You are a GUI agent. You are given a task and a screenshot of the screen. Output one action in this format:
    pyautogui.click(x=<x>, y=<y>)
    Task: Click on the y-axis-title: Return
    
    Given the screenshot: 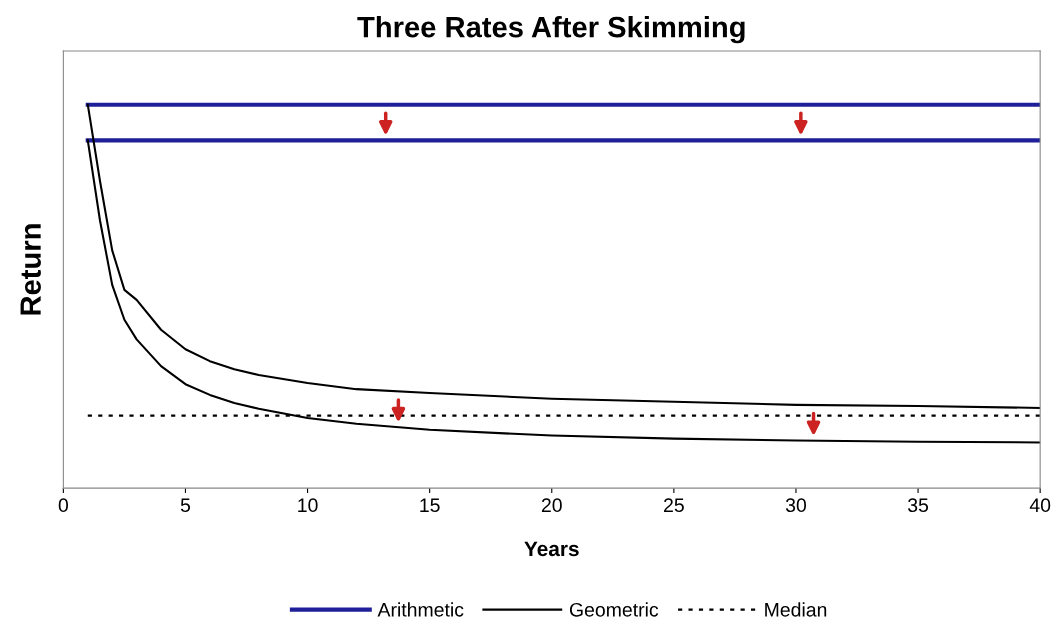 What is the action you would take?
    pyautogui.click(x=30, y=269)
    